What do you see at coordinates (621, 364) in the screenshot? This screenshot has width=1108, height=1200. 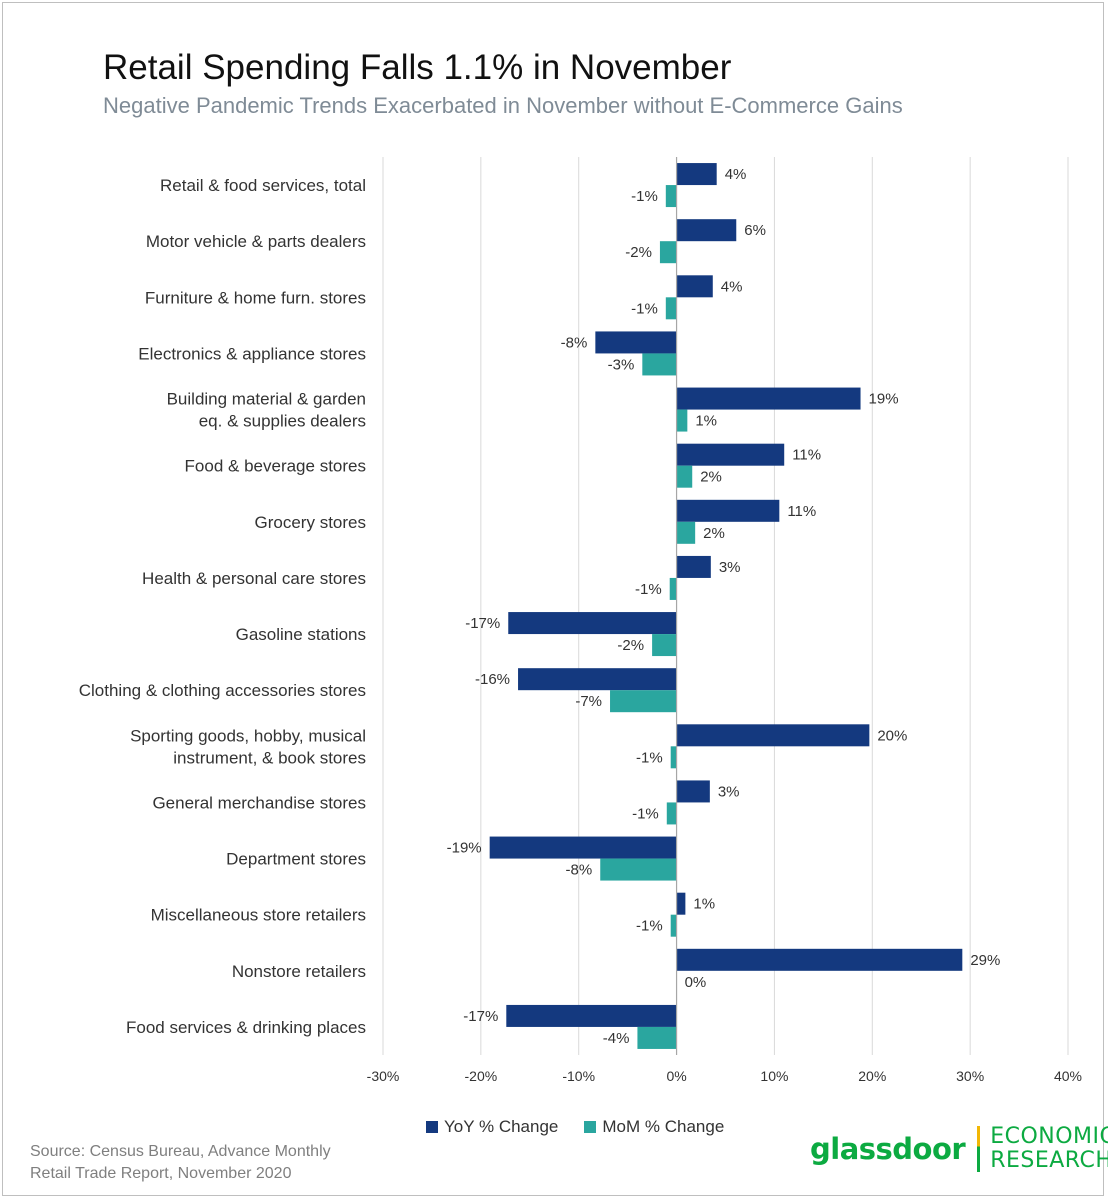 I see `mom-data-label: -3%` at bounding box center [621, 364].